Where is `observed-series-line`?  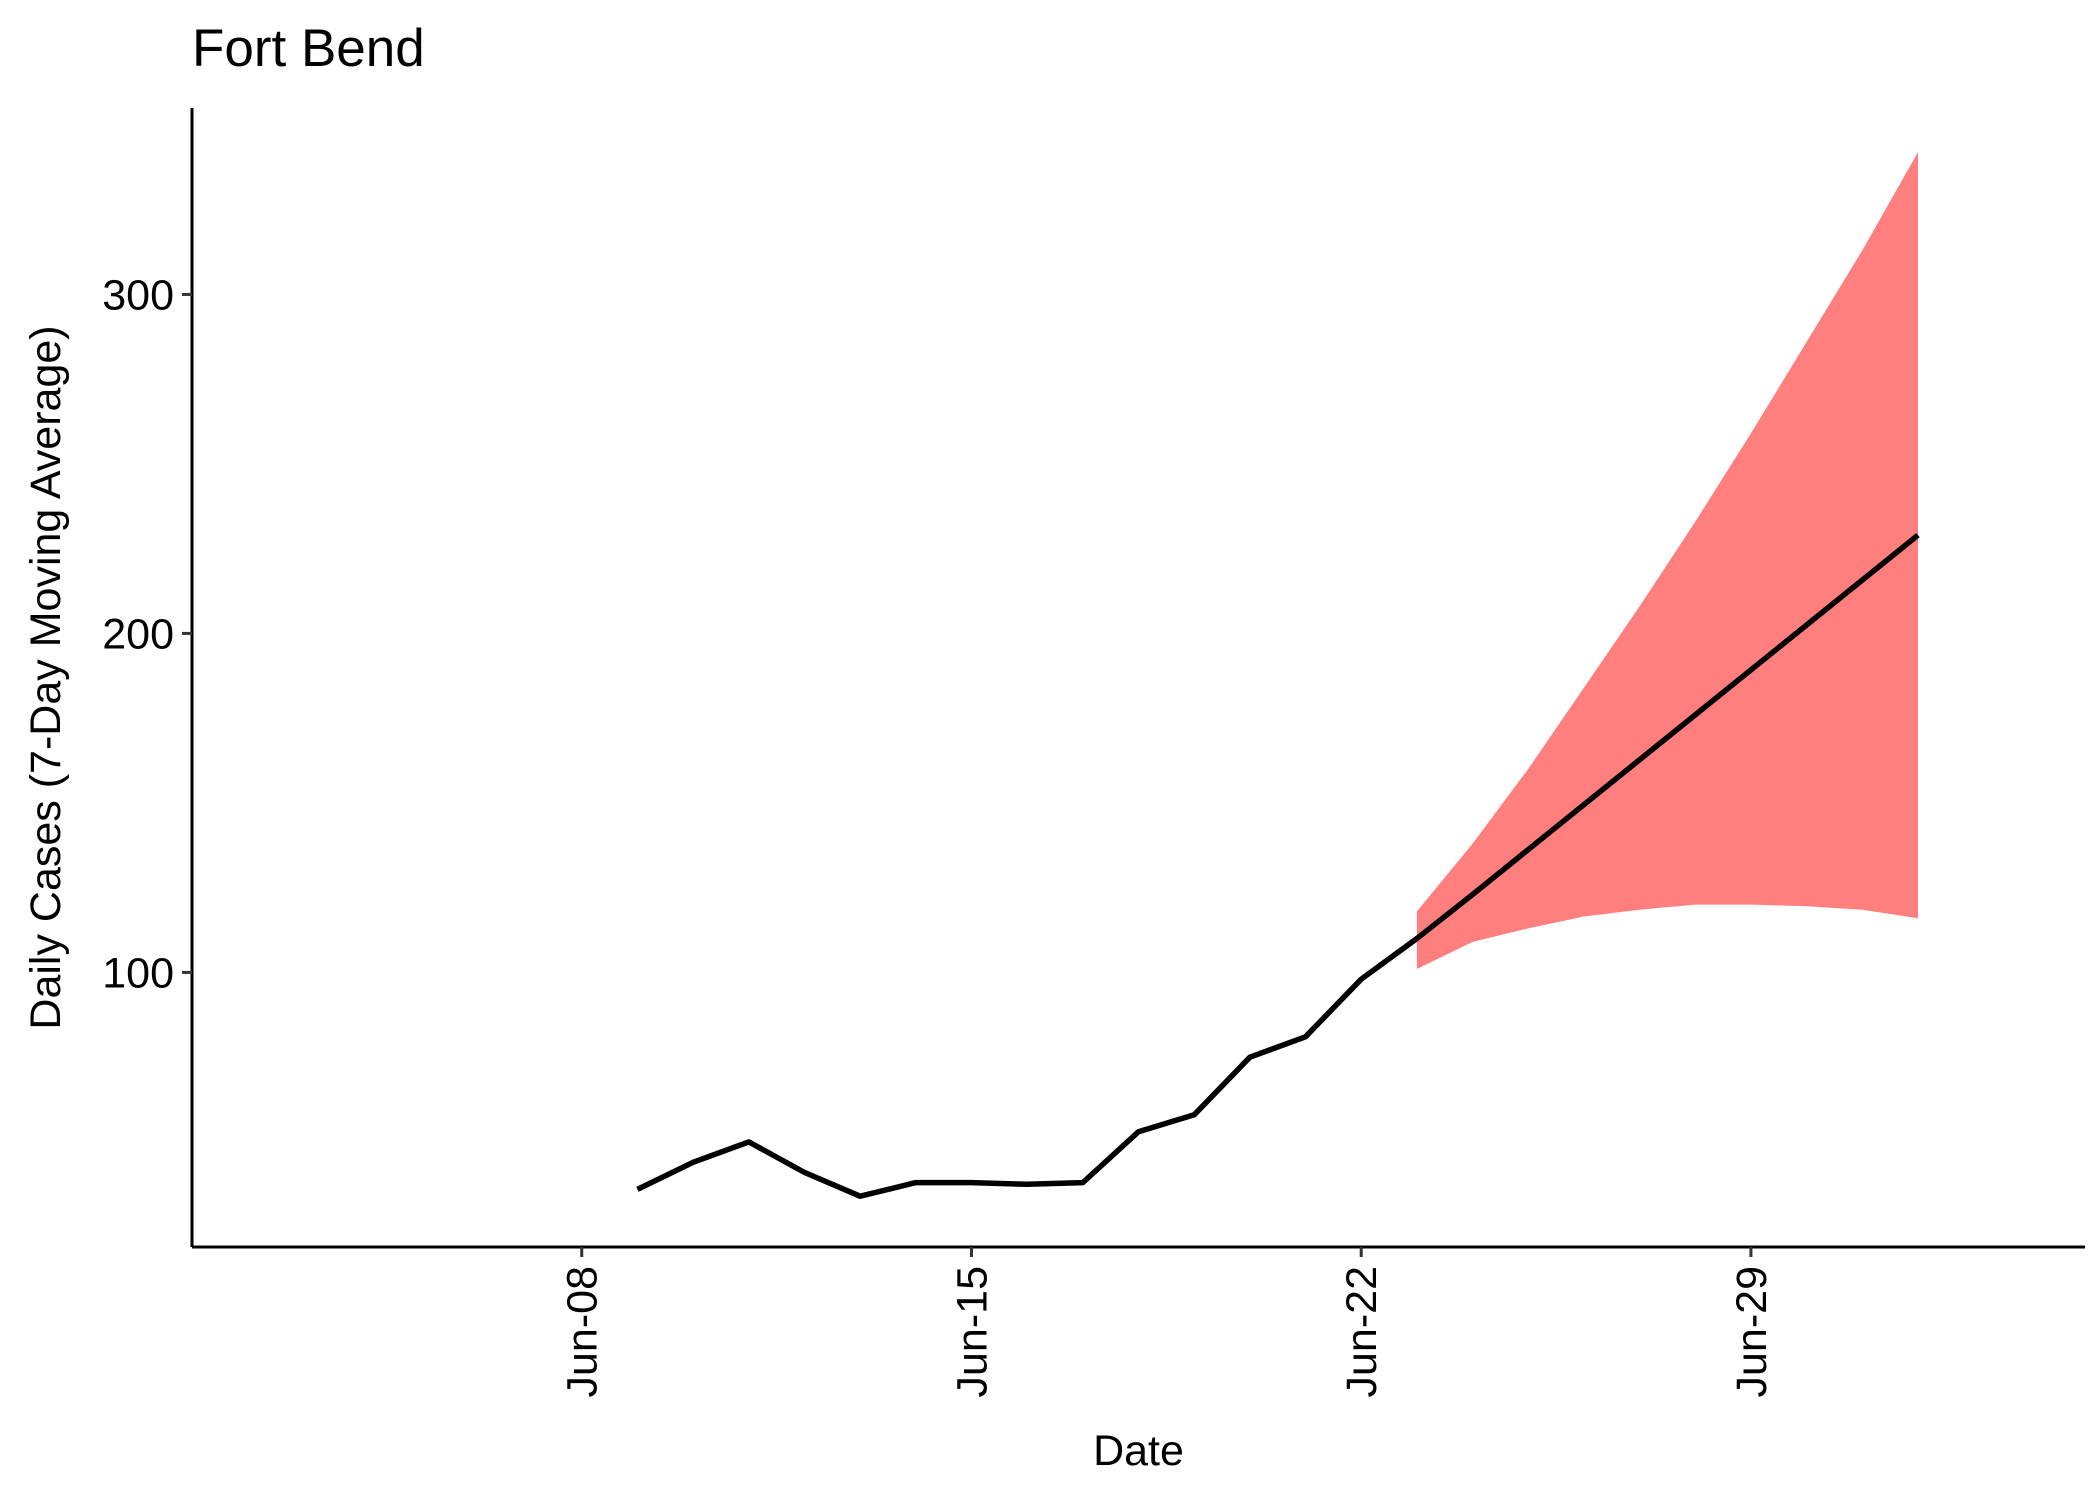 observed-series-line is located at coordinates (1027, 1067).